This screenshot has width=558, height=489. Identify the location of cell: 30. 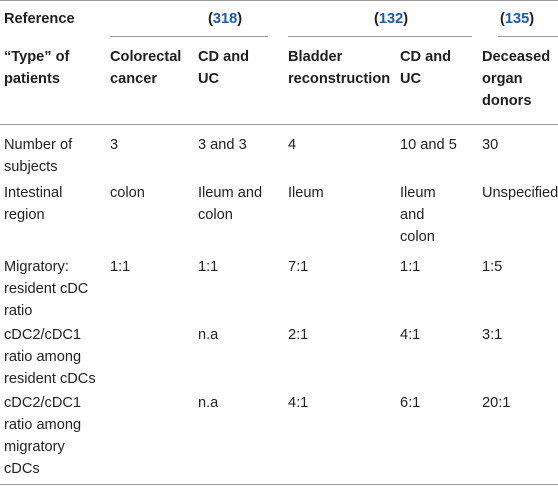
(490, 145).